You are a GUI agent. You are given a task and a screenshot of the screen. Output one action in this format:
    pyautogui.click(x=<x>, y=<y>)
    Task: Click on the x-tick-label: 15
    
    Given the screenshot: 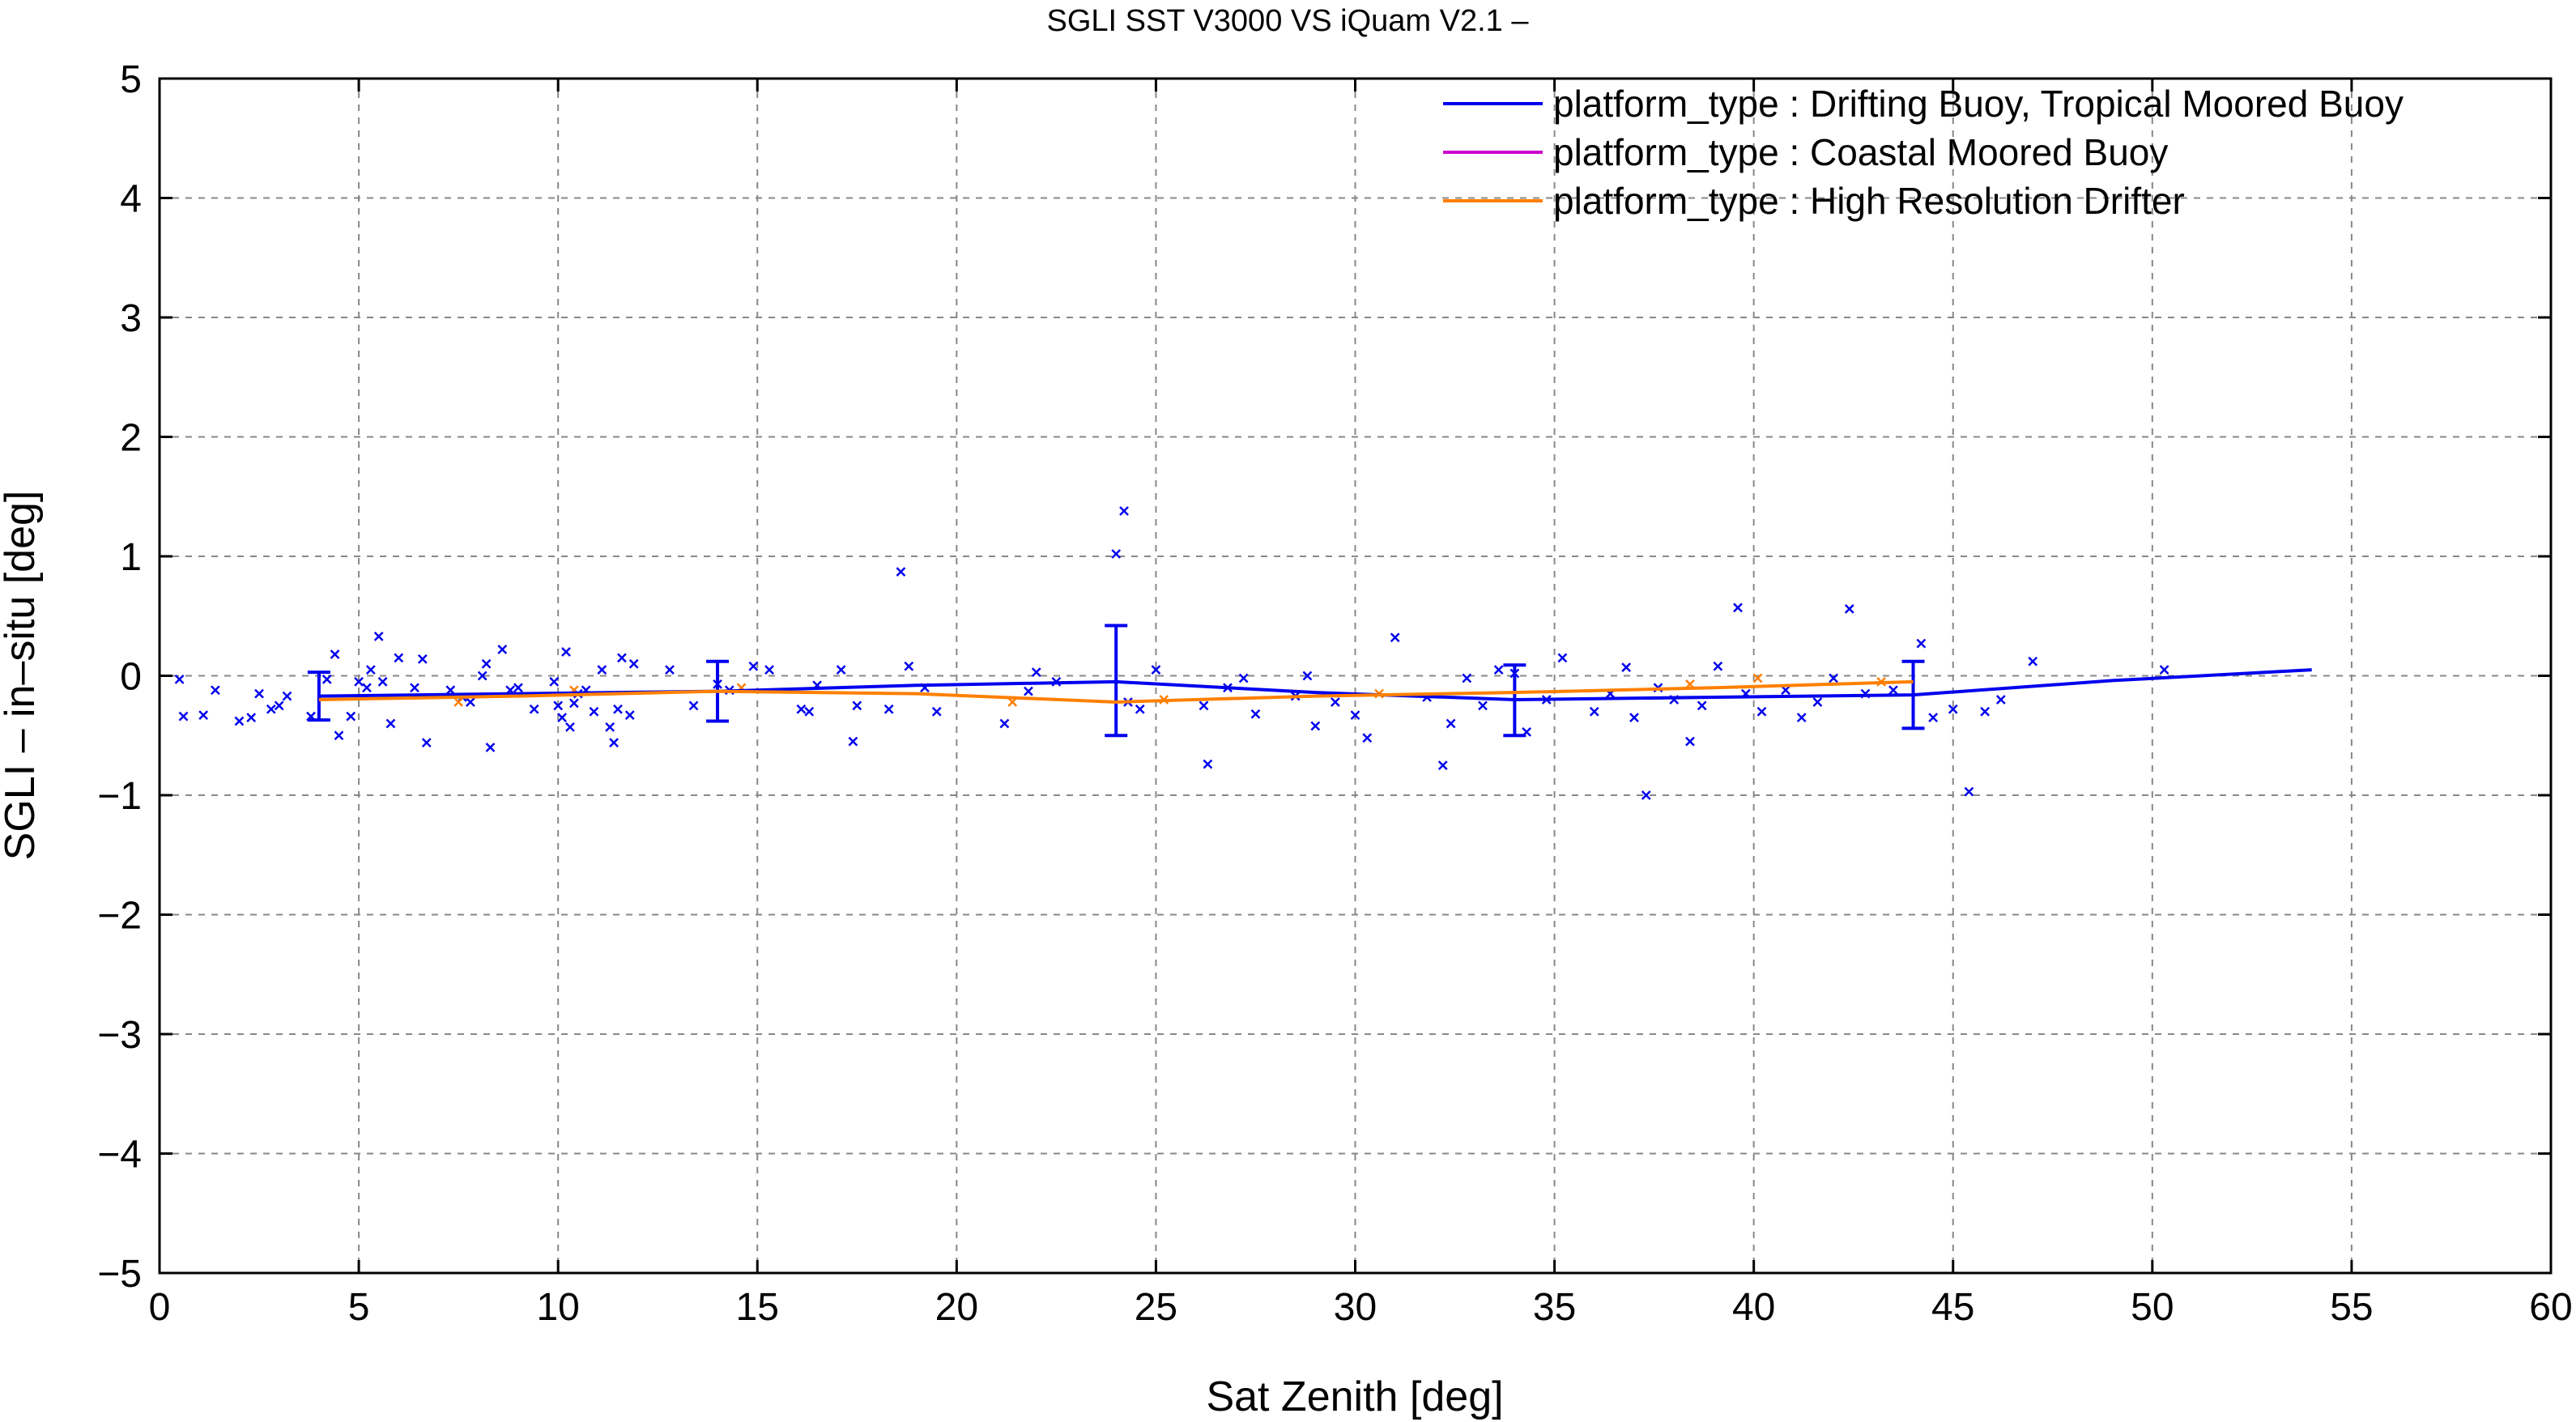 What is the action you would take?
    pyautogui.click(x=757, y=1307)
    